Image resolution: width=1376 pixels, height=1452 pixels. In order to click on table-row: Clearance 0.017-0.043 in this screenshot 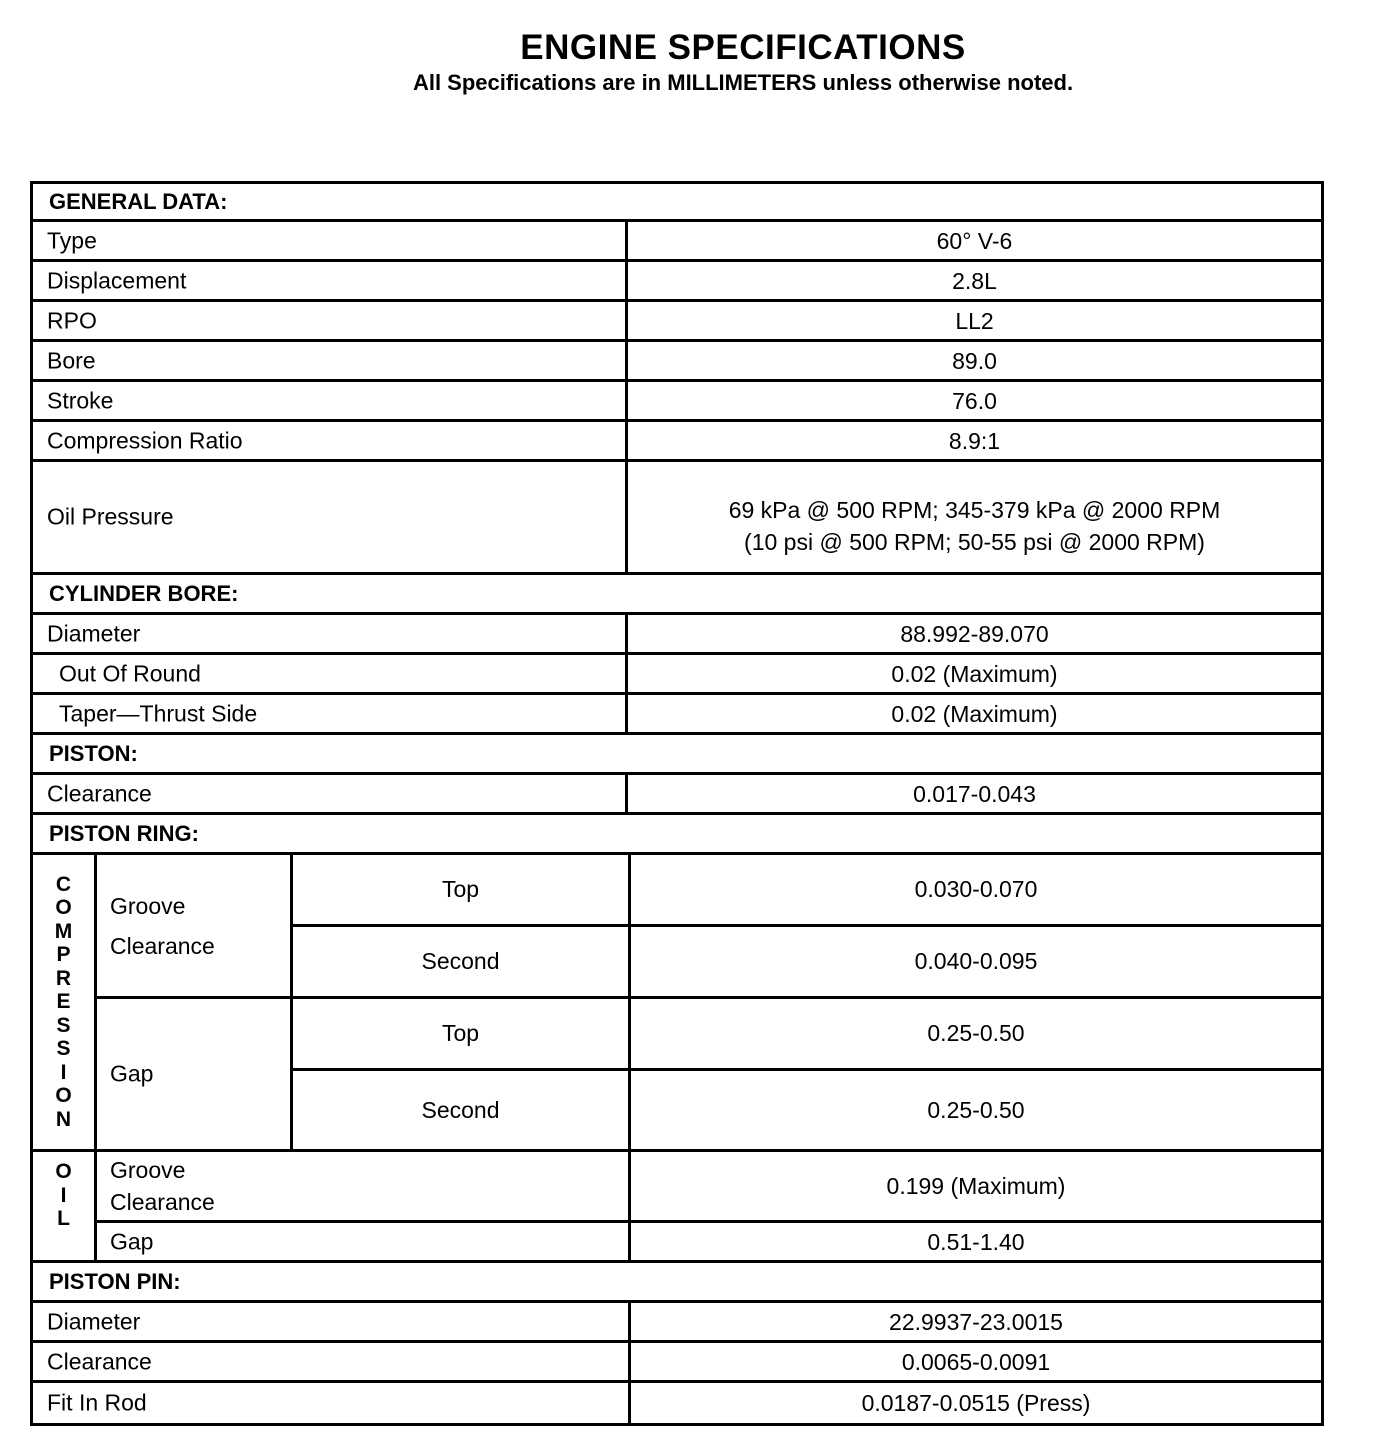, I will do `click(677, 795)`.